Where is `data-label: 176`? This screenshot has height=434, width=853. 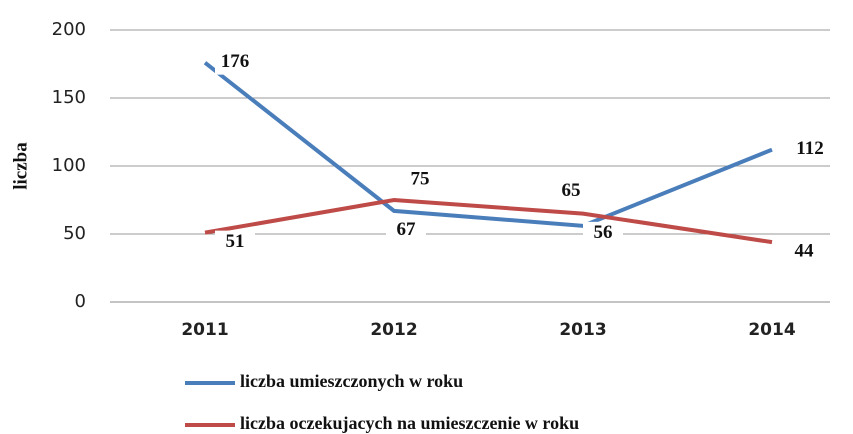
data-label: 176 is located at coordinates (235, 61).